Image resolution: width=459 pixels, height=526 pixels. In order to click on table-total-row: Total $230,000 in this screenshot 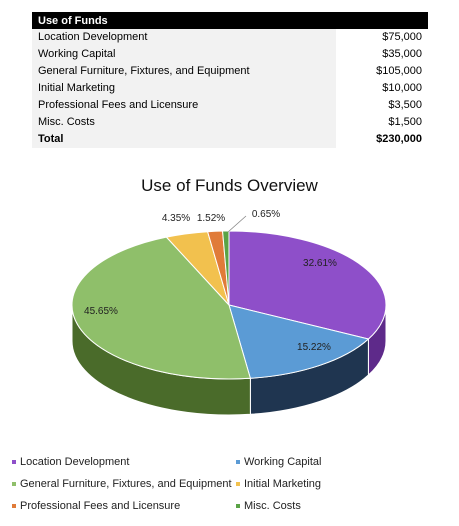, I will do `click(230, 139)`.